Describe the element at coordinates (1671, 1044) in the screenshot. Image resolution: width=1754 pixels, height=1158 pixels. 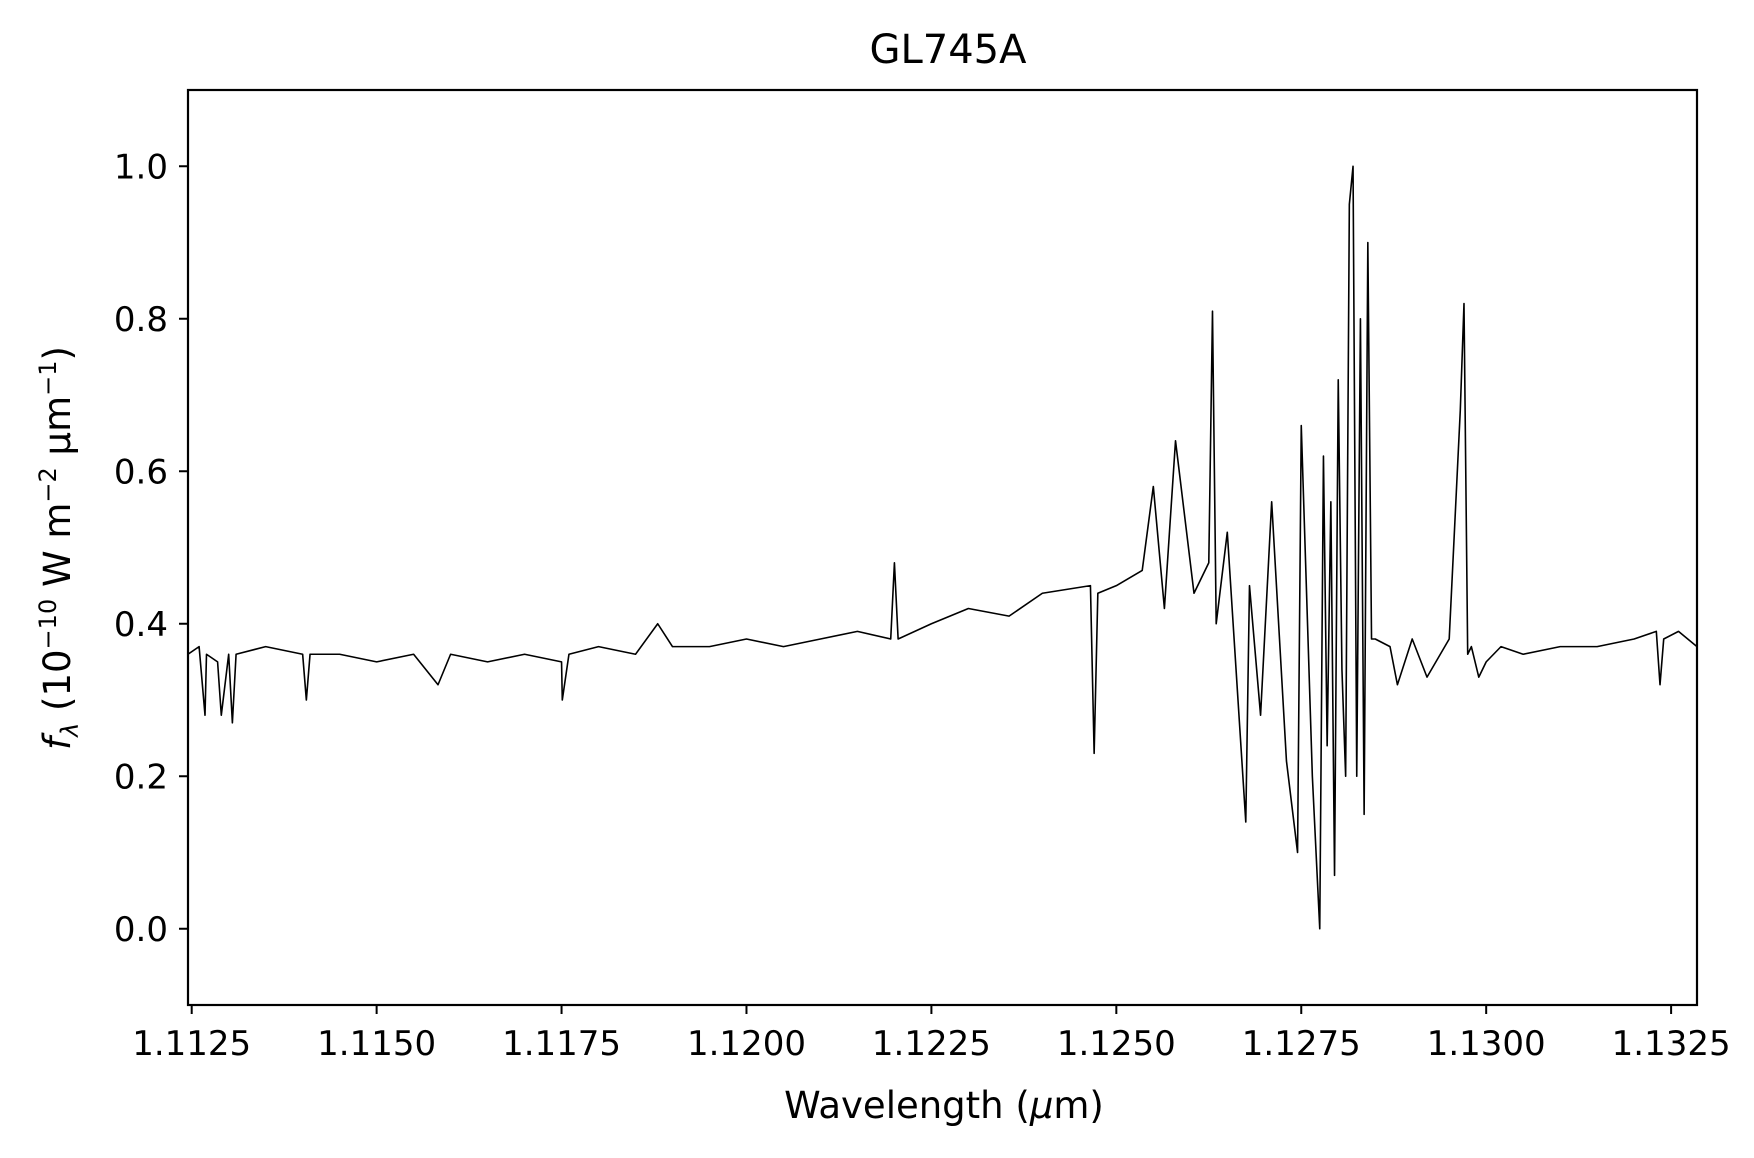
I see `x-tick-label: 1.1325` at that location.